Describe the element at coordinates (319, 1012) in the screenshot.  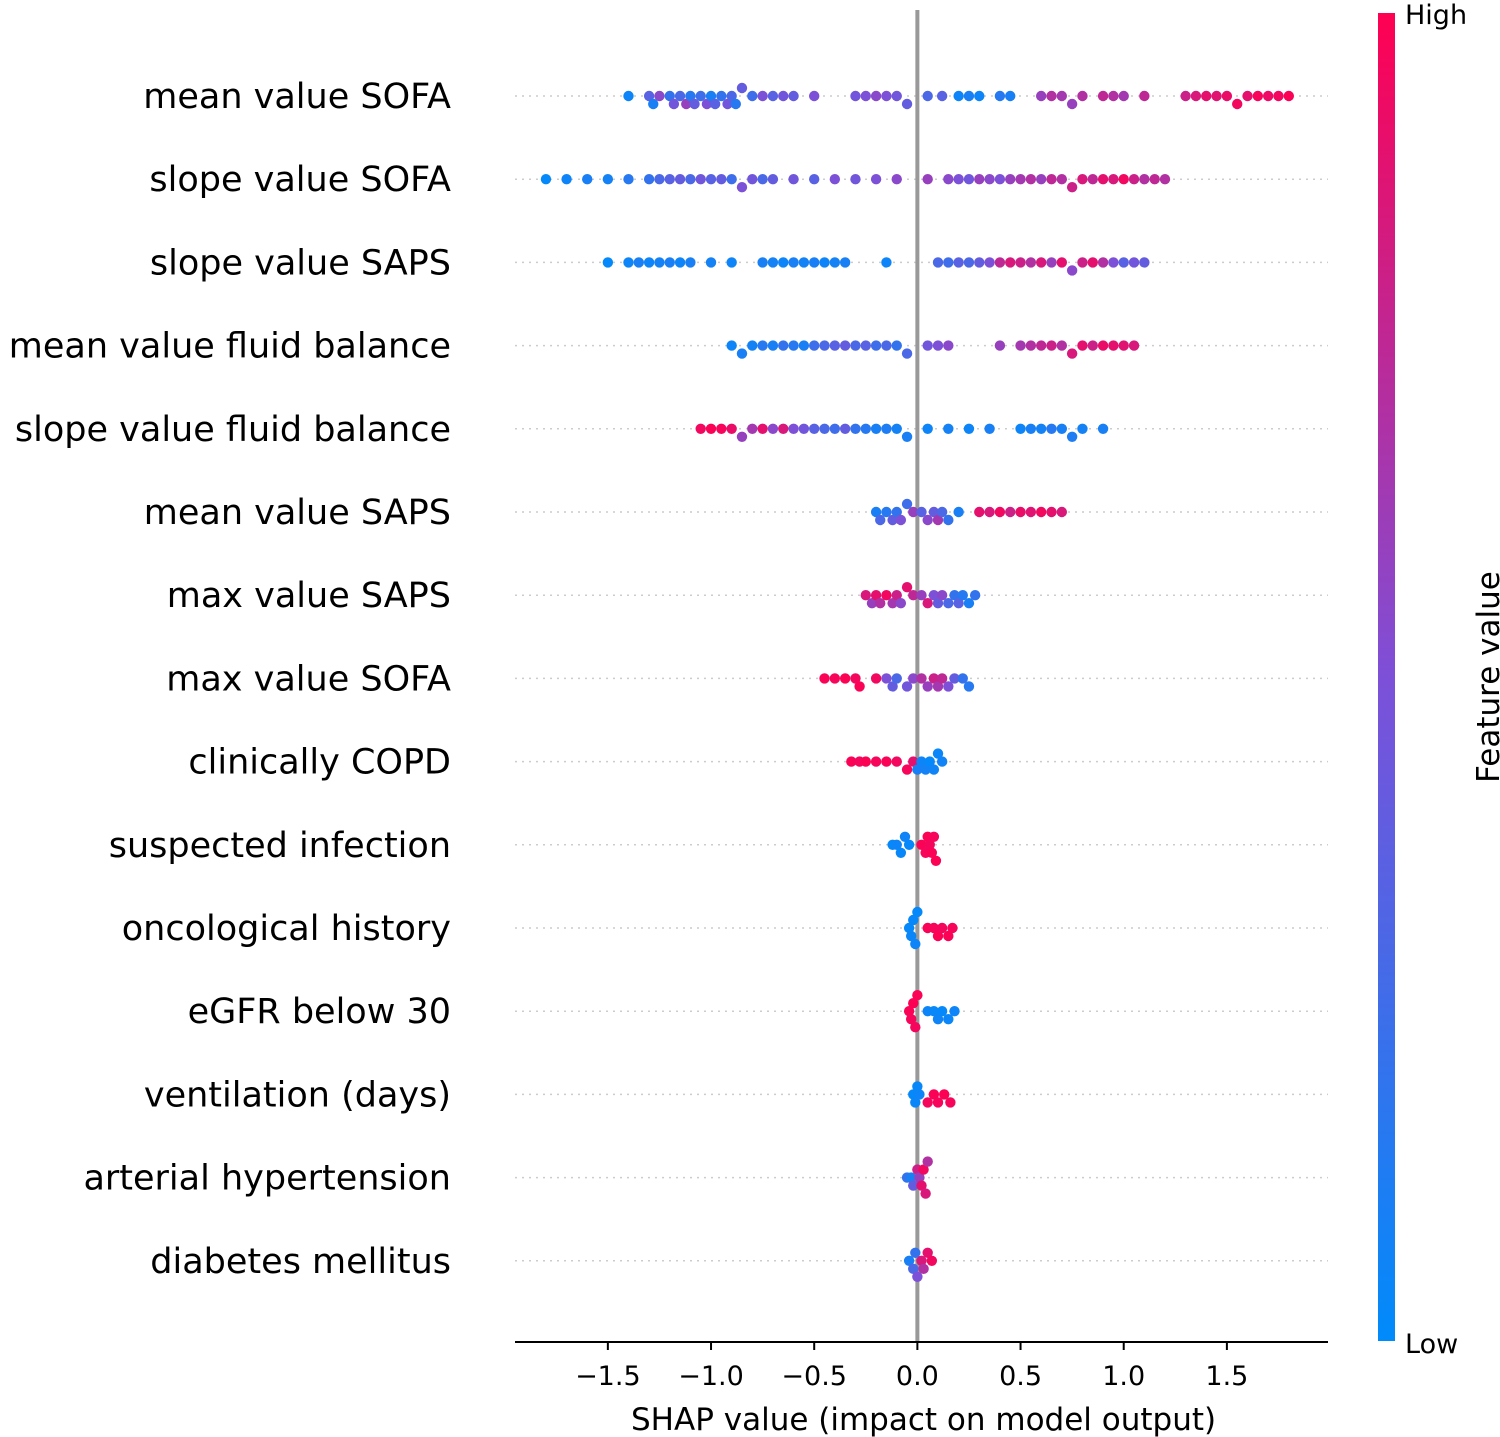
I see `feature-label: eGFR below 30` at that location.